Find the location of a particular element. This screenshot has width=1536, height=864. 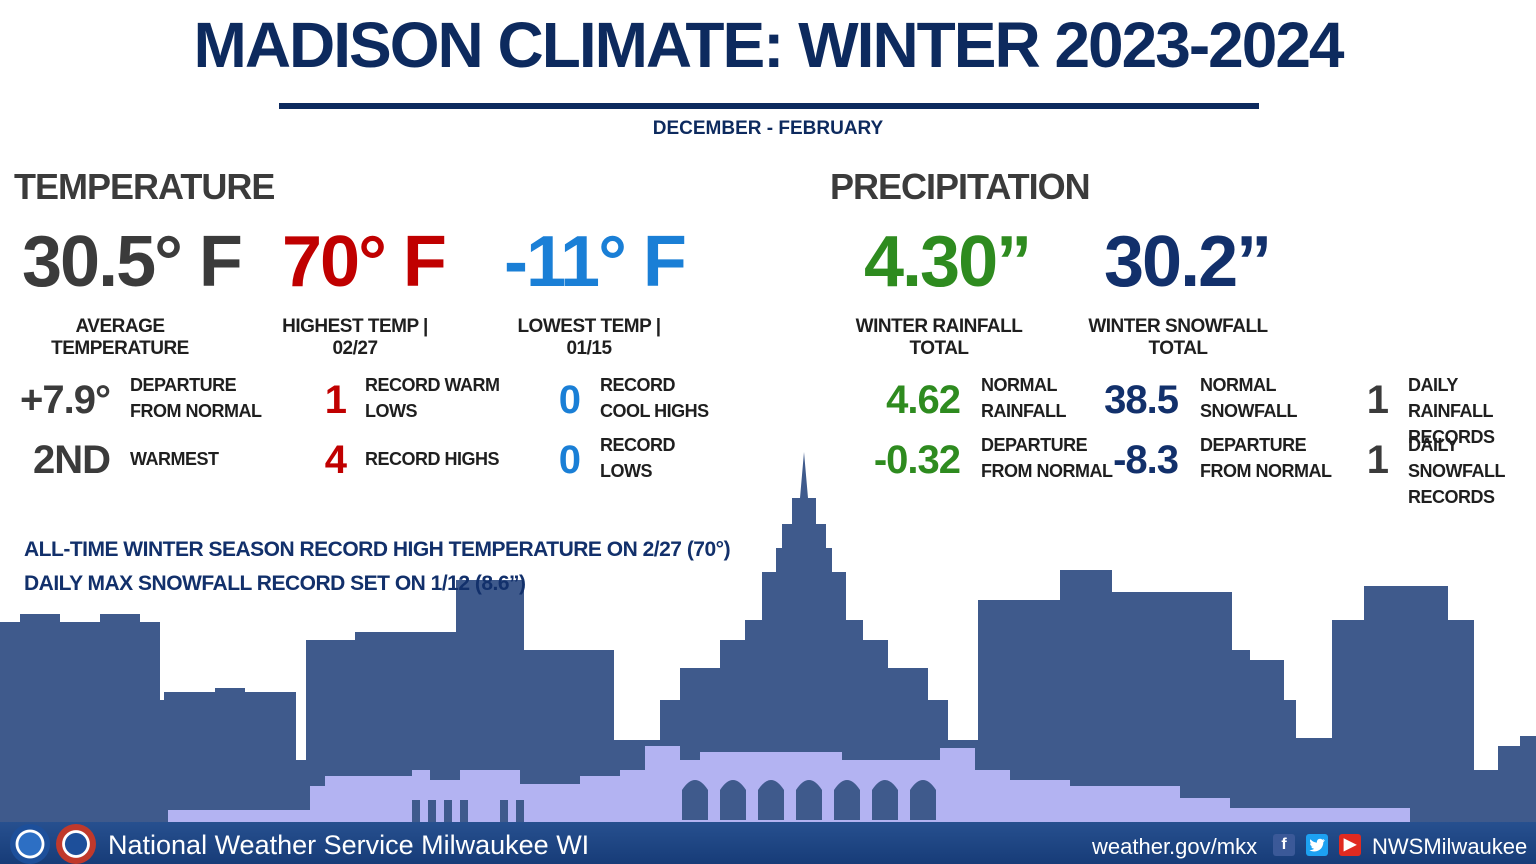

normal-rainfall-value: 4.62 is located at coordinates (923, 400).